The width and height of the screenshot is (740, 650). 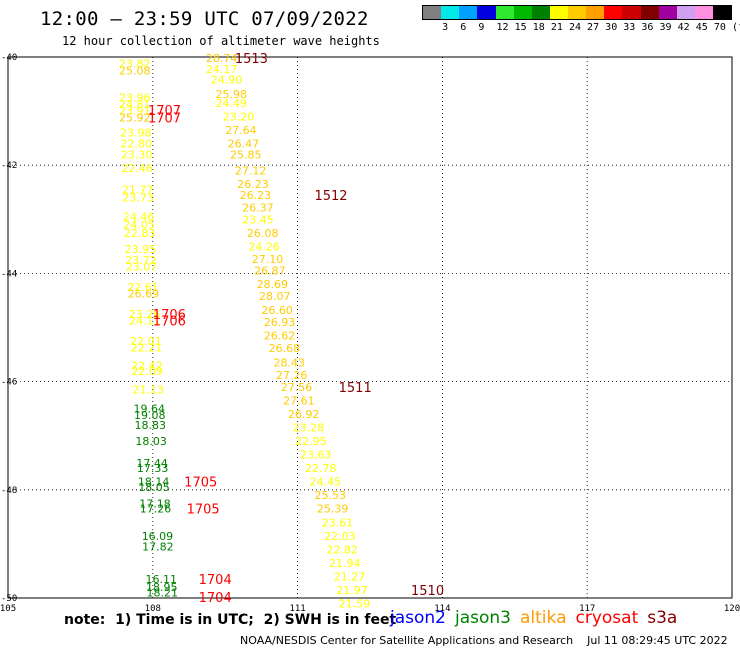 I want to click on legend-label: 30, so click(x=611, y=27).